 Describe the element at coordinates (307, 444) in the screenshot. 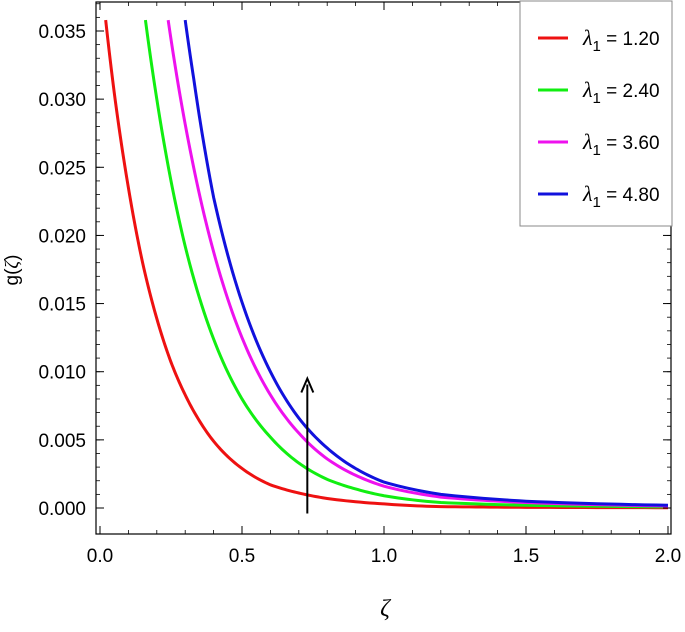

I see `annotation-layer` at that location.